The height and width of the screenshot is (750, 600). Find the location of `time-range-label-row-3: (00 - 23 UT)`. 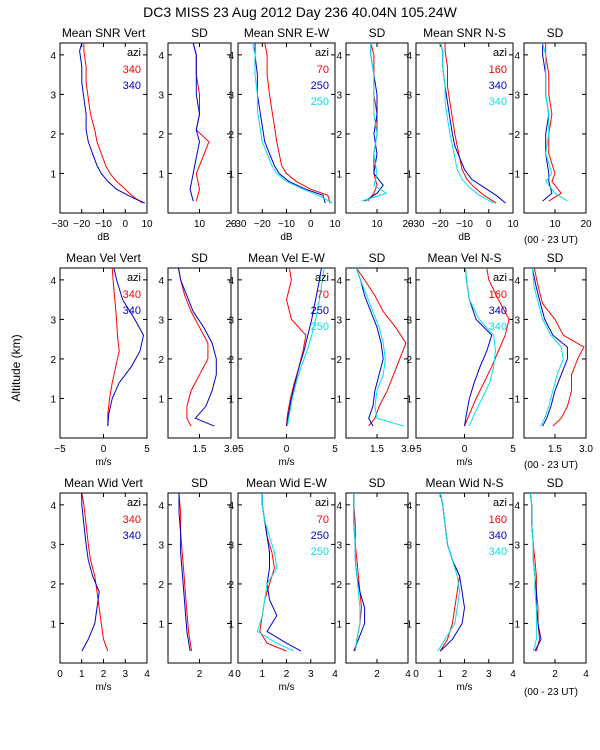

time-range-label-row-3: (00 - 23 UT) is located at coordinates (551, 692).